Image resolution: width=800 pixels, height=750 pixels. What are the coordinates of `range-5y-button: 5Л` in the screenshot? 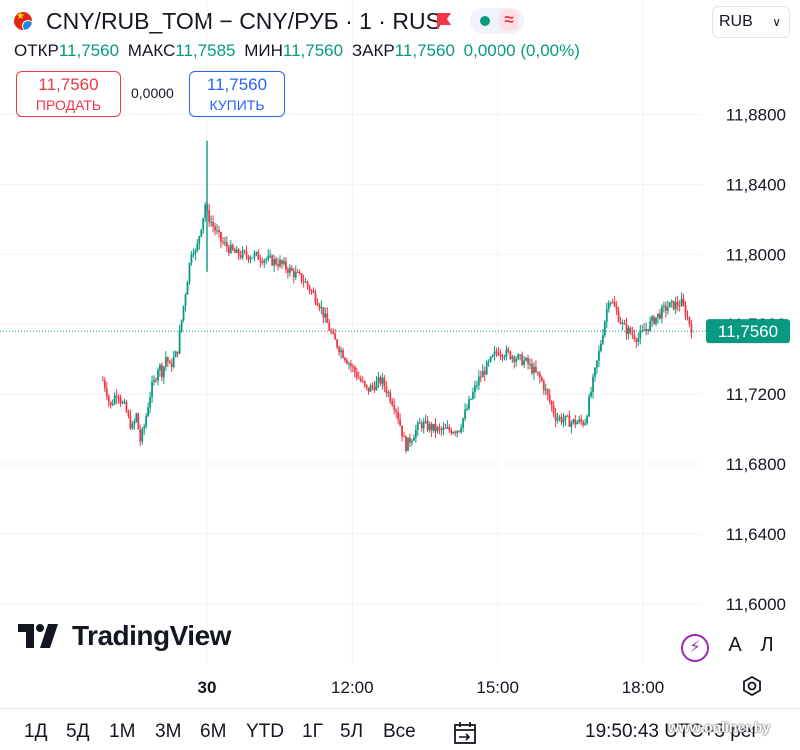 It's located at (352, 731).